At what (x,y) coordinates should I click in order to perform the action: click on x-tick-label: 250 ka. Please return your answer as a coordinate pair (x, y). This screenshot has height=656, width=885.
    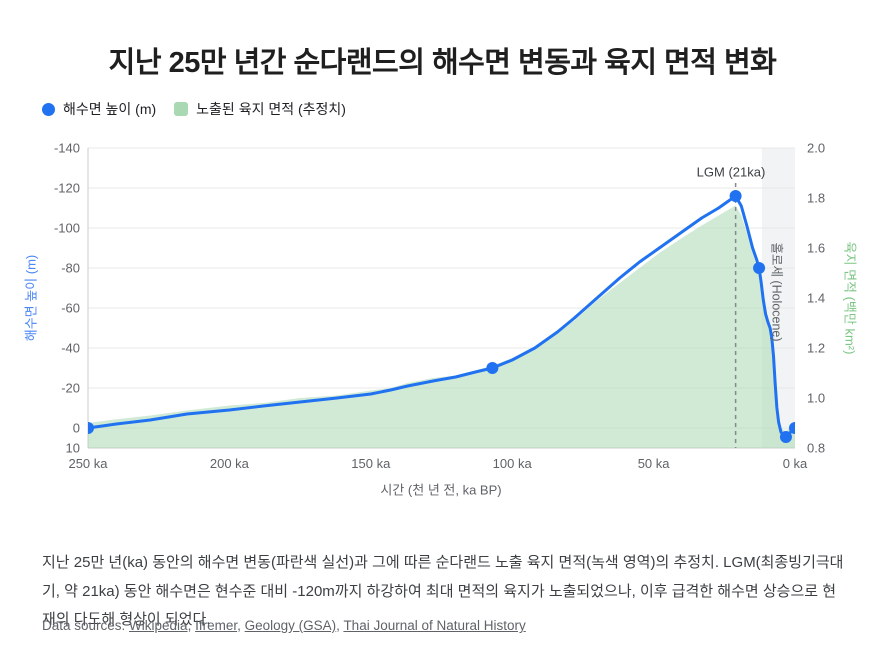
    Looking at the image, I should click on (88, 463).